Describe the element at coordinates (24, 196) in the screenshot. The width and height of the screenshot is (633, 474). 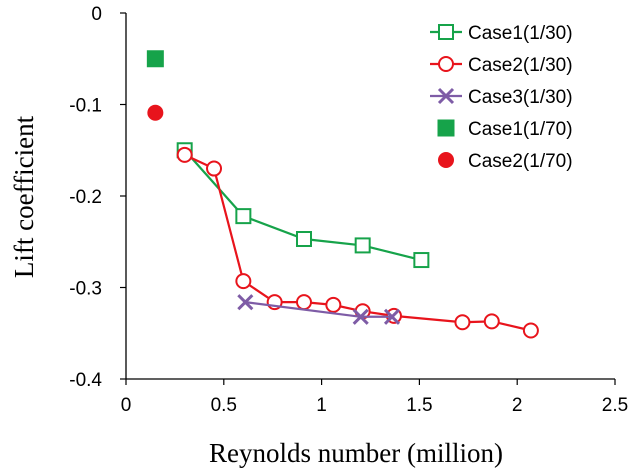
I see `y-axis-label: Lift coefficient` at that location.